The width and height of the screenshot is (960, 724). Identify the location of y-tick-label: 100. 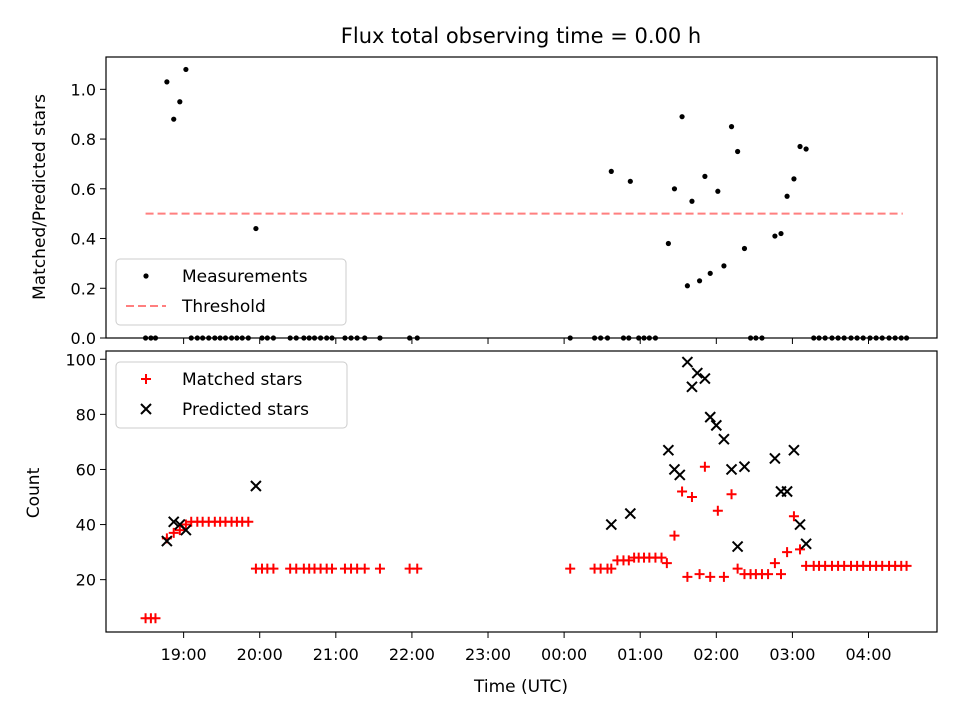
(80, 359).